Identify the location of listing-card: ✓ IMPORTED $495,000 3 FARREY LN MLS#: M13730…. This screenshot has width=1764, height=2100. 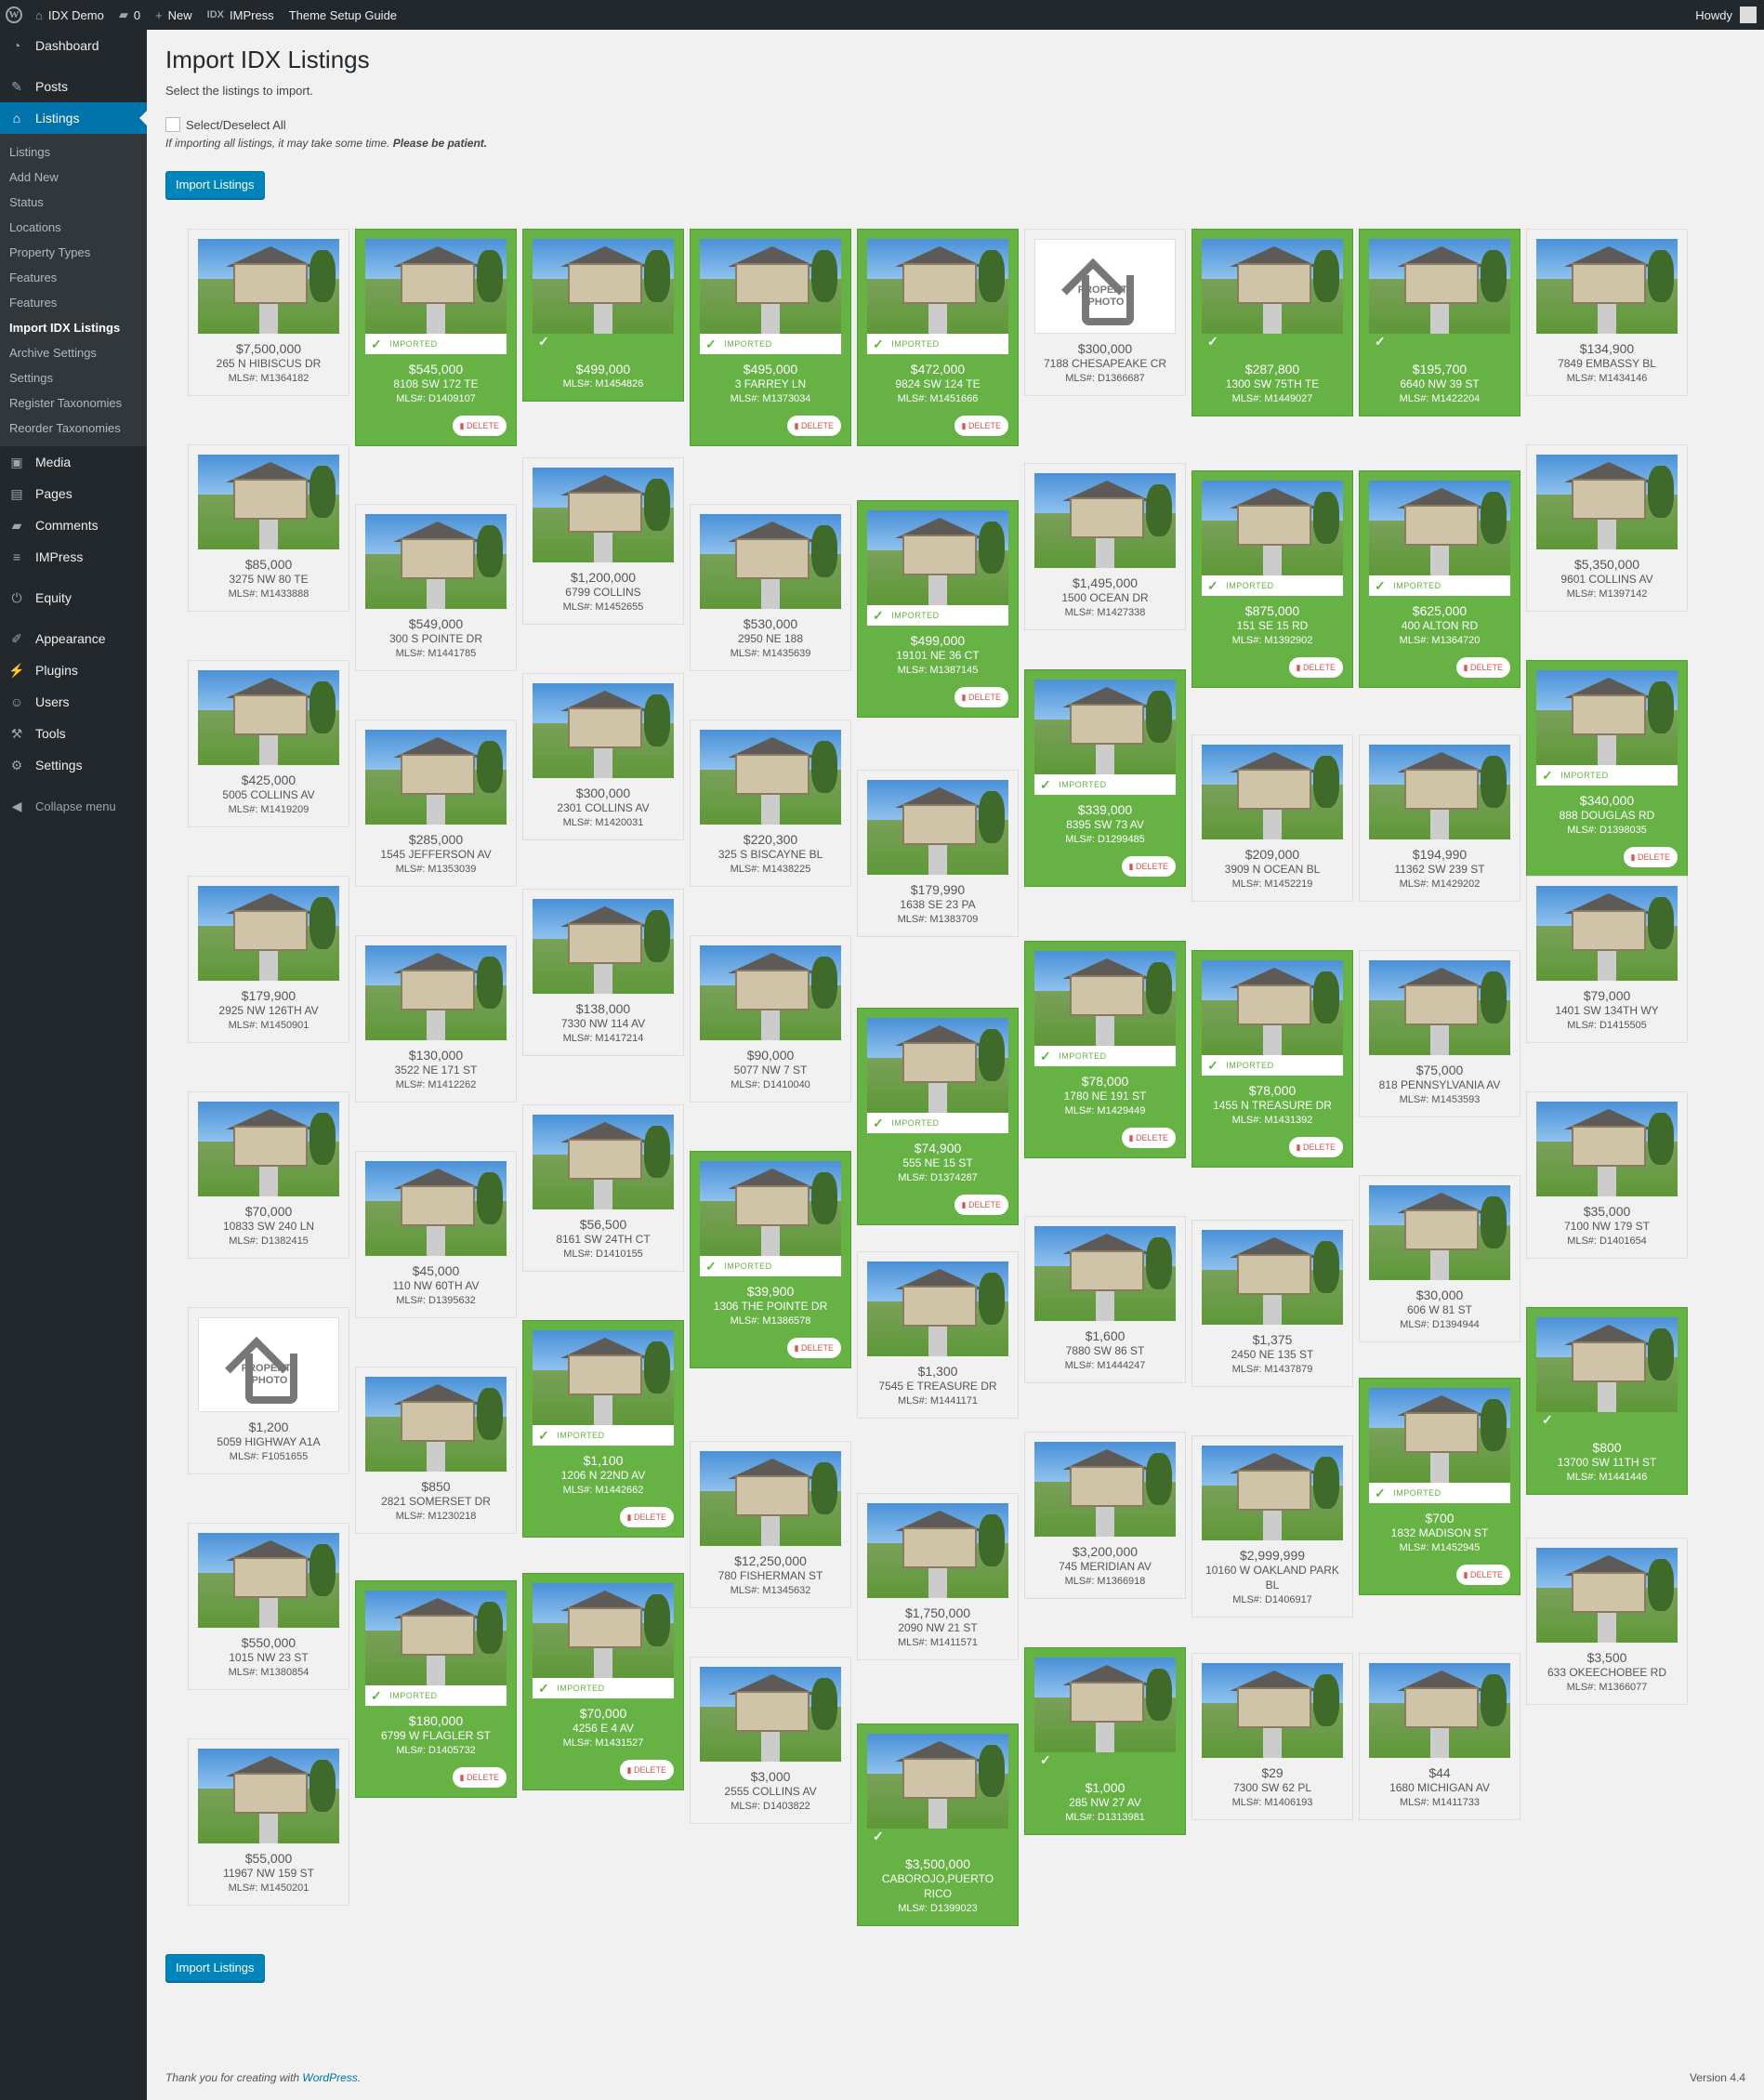
(770, 337).